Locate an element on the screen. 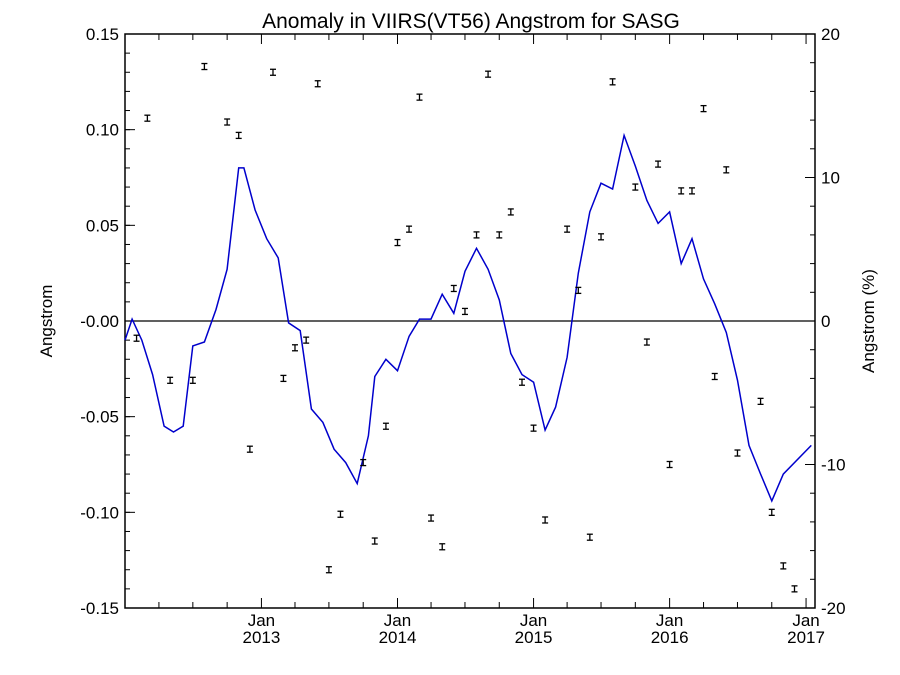  y-left-tick-label: 0.05 is located at coordinates (102, 225).